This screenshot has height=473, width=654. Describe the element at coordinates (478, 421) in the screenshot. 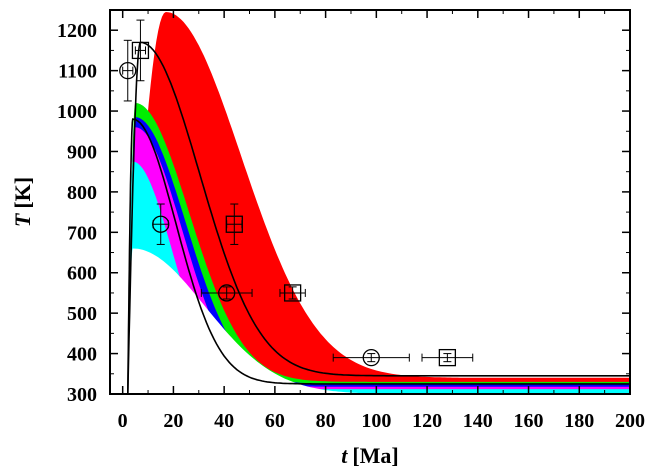

I see `x-tick-label: 140` at that location.